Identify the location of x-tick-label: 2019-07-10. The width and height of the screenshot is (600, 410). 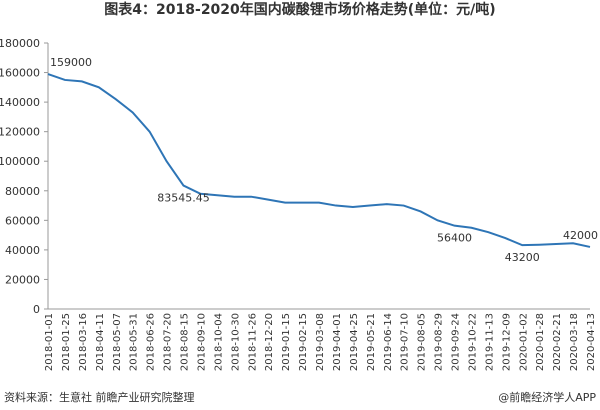
(405, 342).